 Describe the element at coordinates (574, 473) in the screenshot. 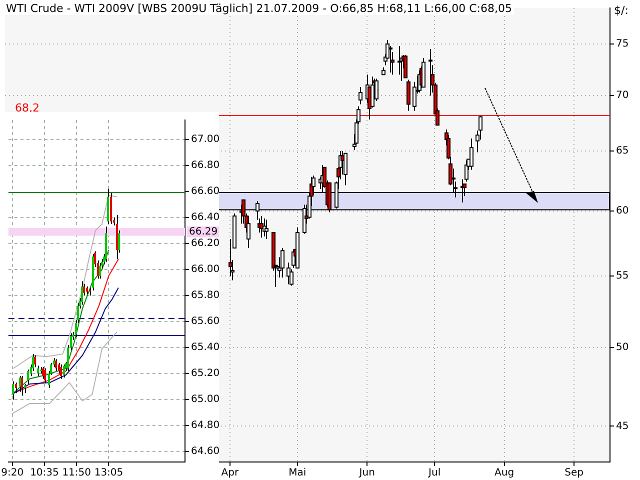

I see `x-tick-label: Sep` at that location.